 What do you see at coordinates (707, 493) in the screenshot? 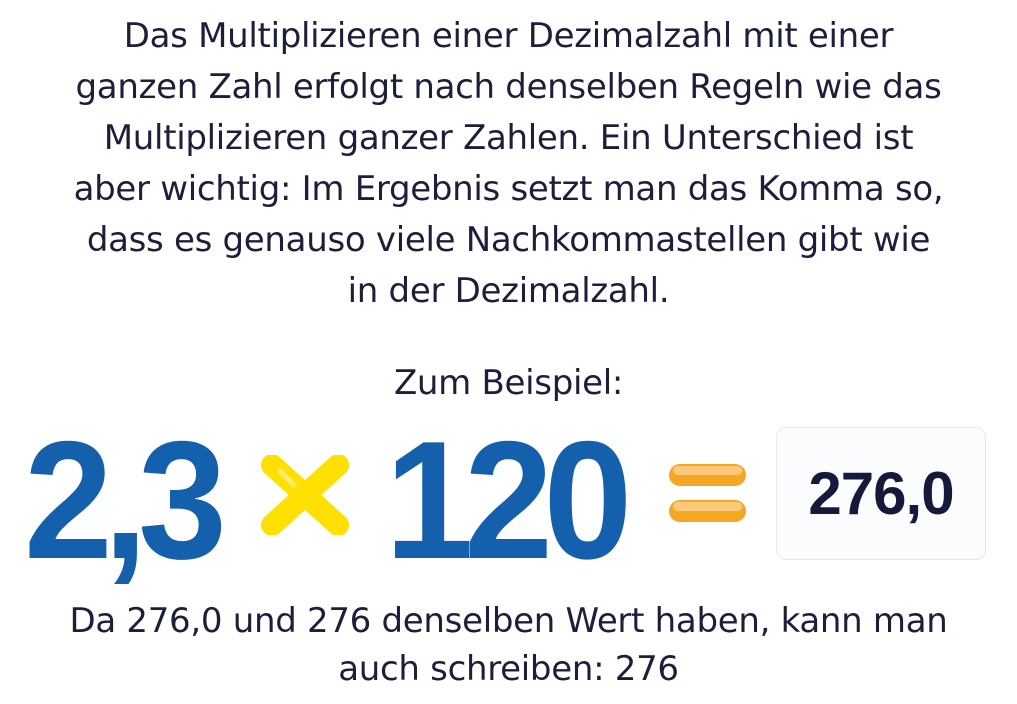
I see `equals-icon` at bounding box center [707, 493].